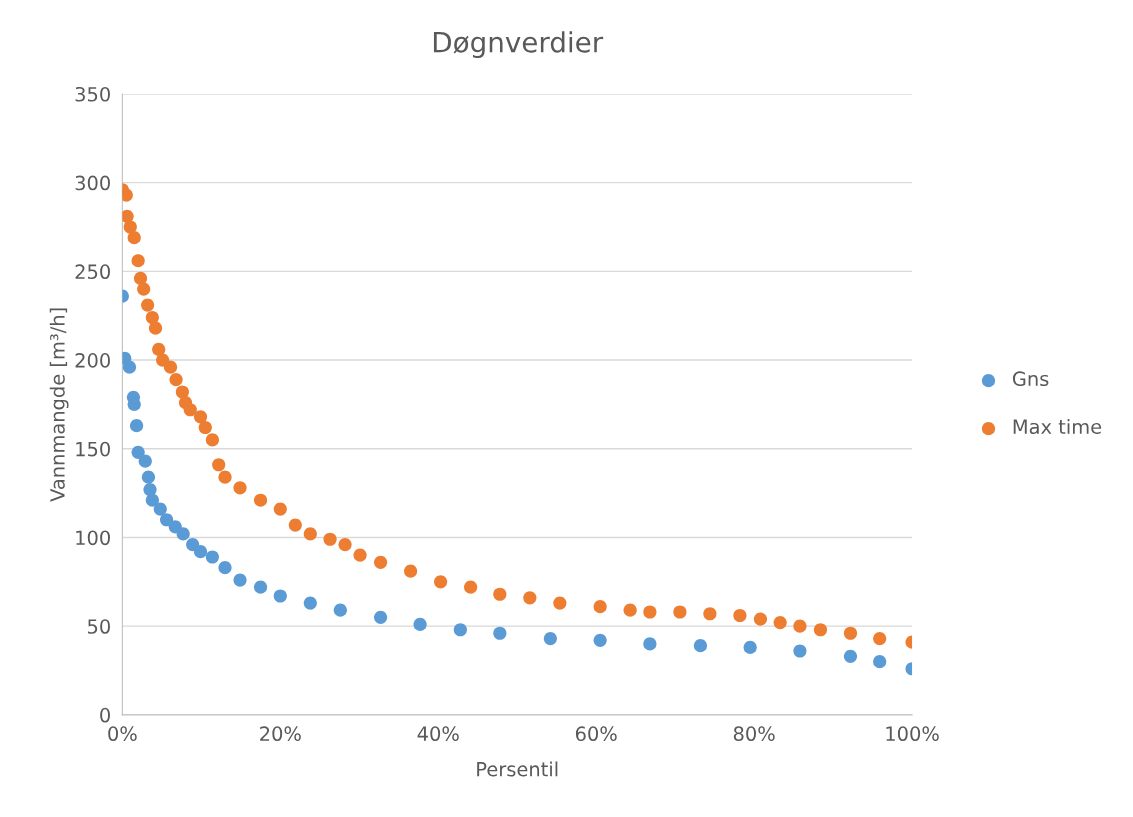  What do you see at coordinates (596, 734) in the screenshot?
I see `x-tick-label: 60%` at bounding box center [596, 734].